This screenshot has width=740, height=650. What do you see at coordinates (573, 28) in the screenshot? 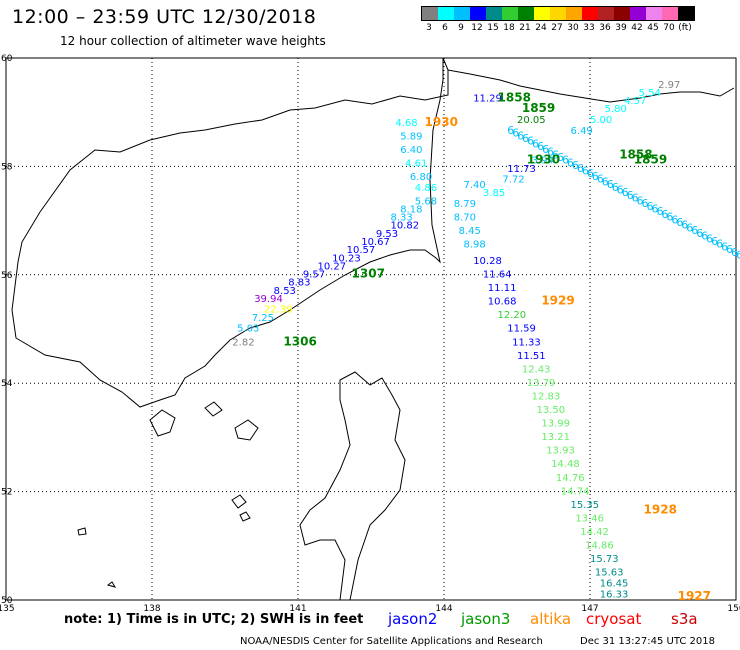
I see `color-scale-label: 30` at bounding box center [573, 28].